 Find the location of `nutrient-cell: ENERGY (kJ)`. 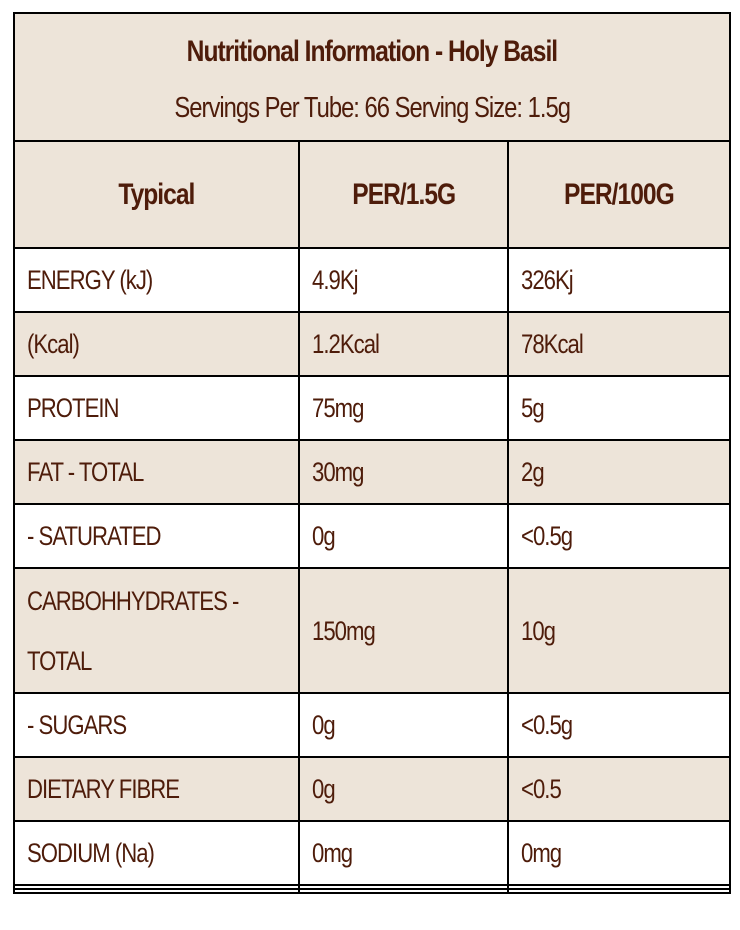

nutrient-cell: ENERGY (kJ) is located at coordinates (156, 280).